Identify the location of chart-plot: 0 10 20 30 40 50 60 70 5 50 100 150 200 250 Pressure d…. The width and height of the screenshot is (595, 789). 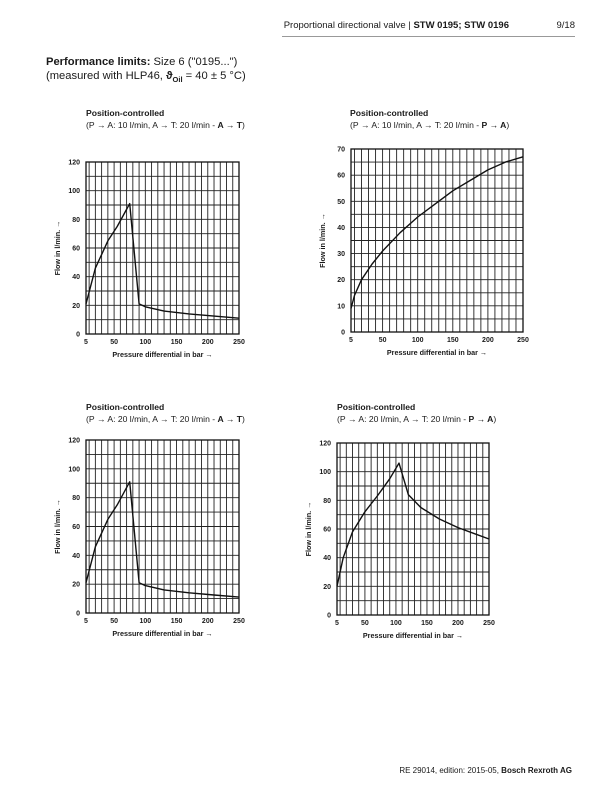
(423, 252).